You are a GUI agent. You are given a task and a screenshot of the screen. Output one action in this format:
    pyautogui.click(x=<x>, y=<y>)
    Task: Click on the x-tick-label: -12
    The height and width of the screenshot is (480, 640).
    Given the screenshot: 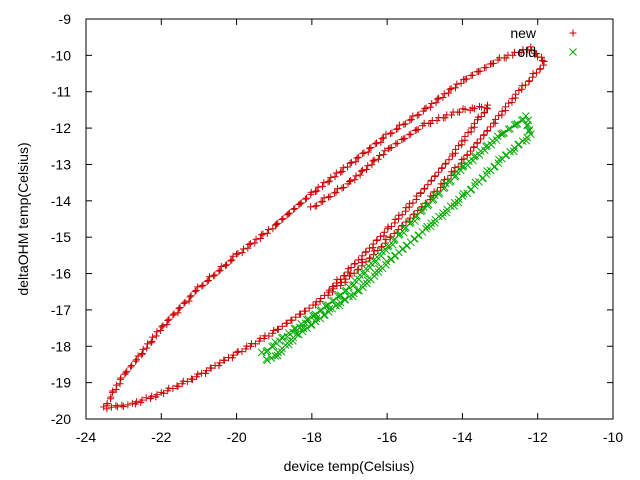 What is the action you would take?
    pyautogui.click(x=538, y=437)
    